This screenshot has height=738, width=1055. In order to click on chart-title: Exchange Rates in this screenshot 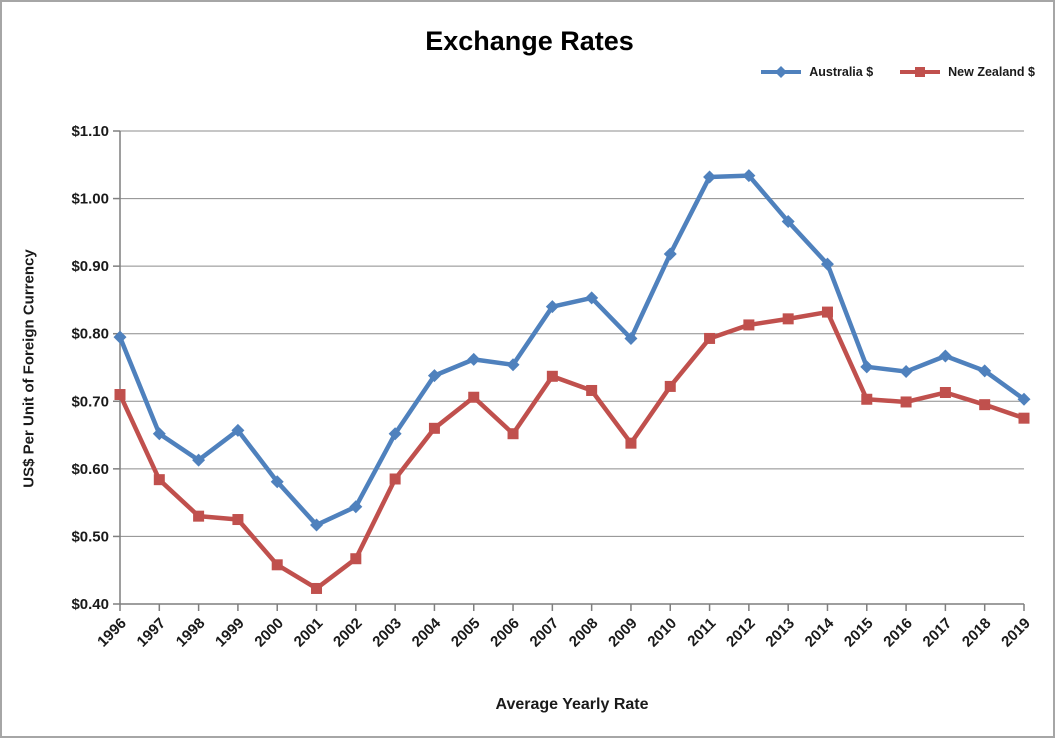, I will do `click(529, 41)`.